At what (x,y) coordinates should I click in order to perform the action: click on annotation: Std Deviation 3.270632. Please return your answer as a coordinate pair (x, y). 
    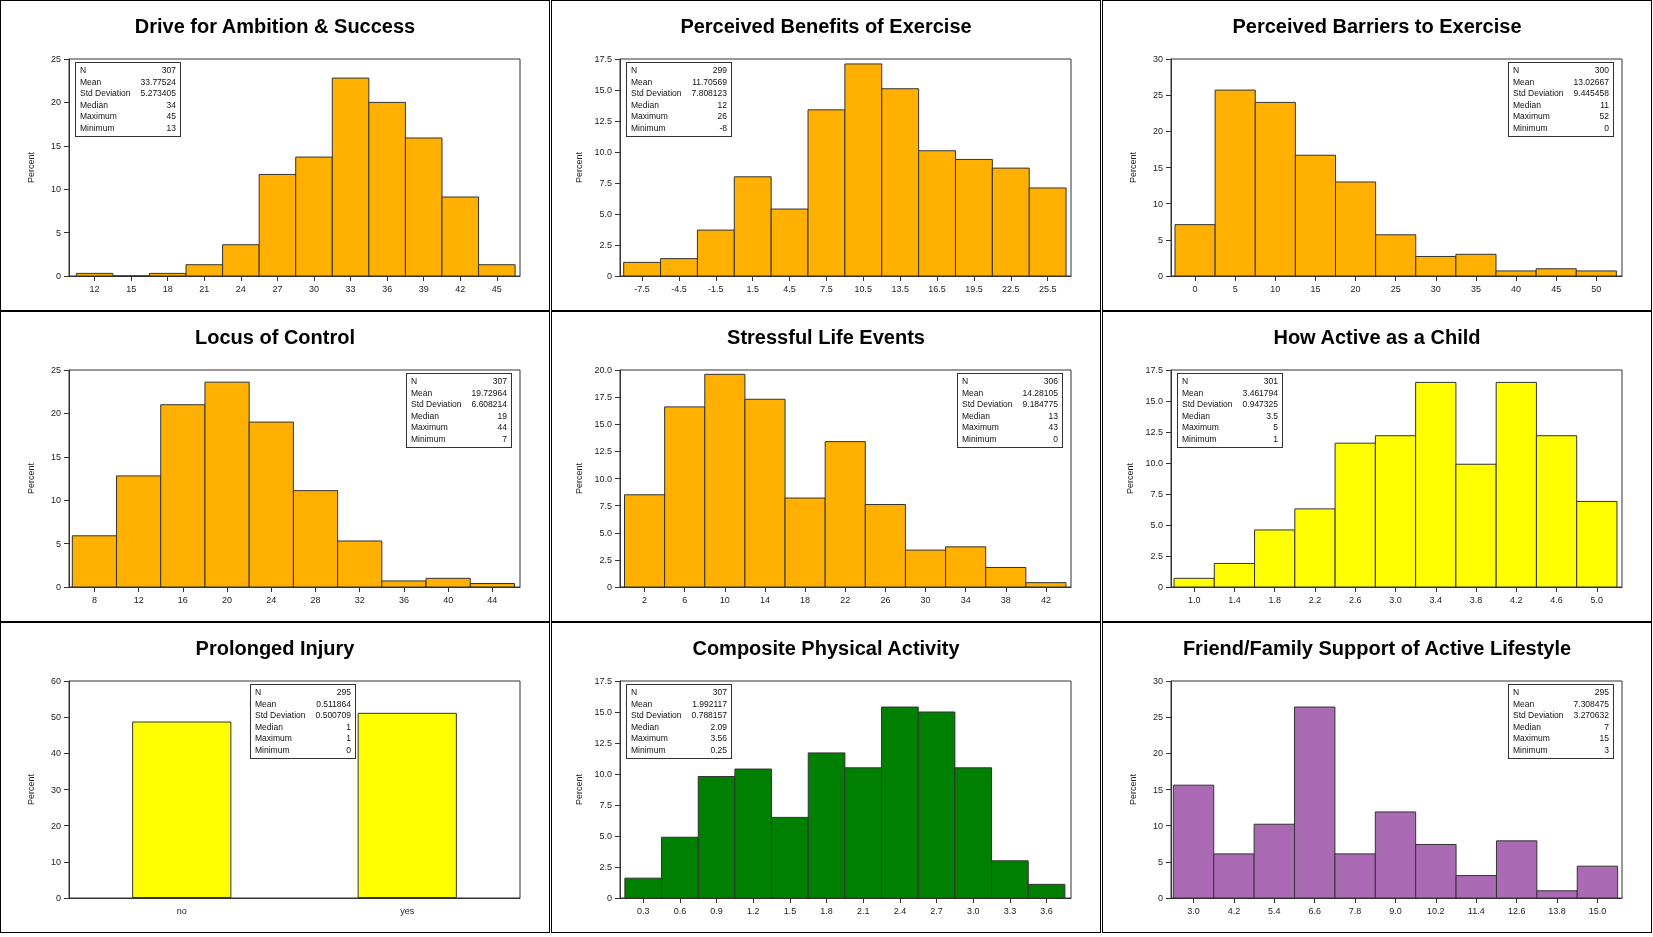
    Looking at the image, I should click on (1560, 716).